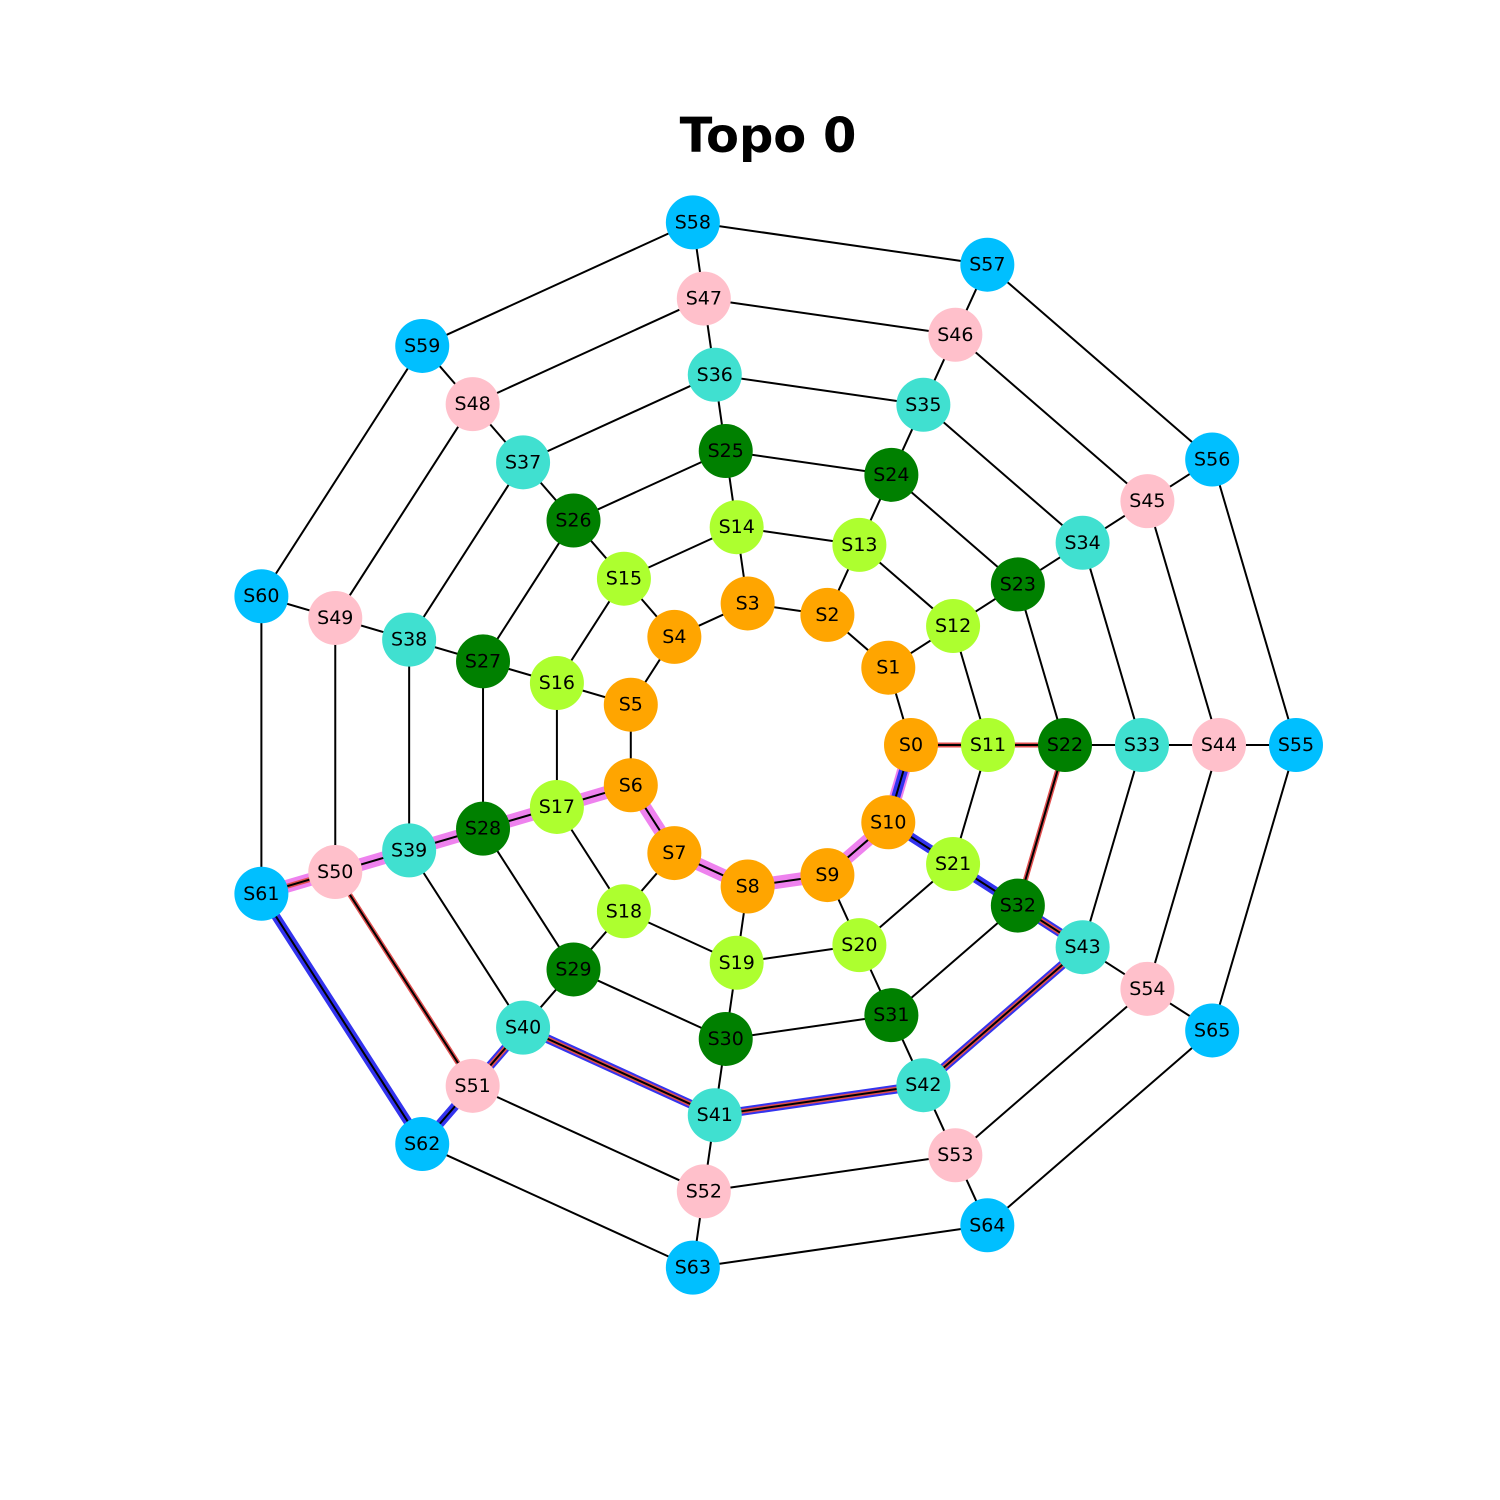 The height and width of the screenshot is (1500, 1500). Describe the element at coordinates (483, 828) in the screenshot. I see `node-s28: S28` at that location.